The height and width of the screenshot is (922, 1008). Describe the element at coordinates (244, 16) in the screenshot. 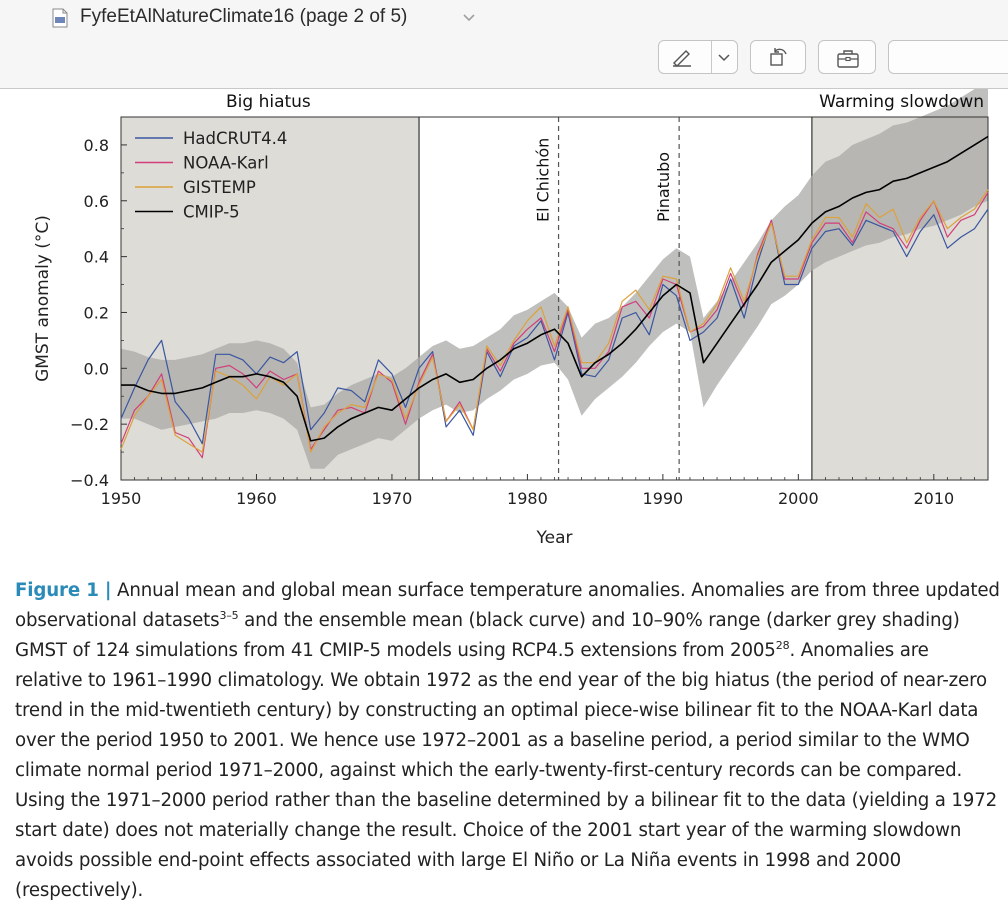

I see `window-title: FyfeEtAlNatureClimate16 (page 2 of 5)` at that location.